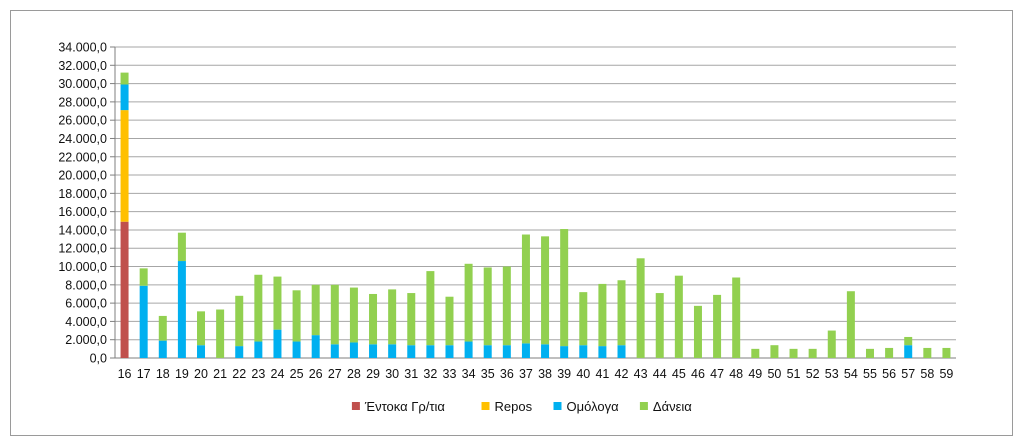  I want to click on legend-label: Ομόλογα, so click(593, 406).